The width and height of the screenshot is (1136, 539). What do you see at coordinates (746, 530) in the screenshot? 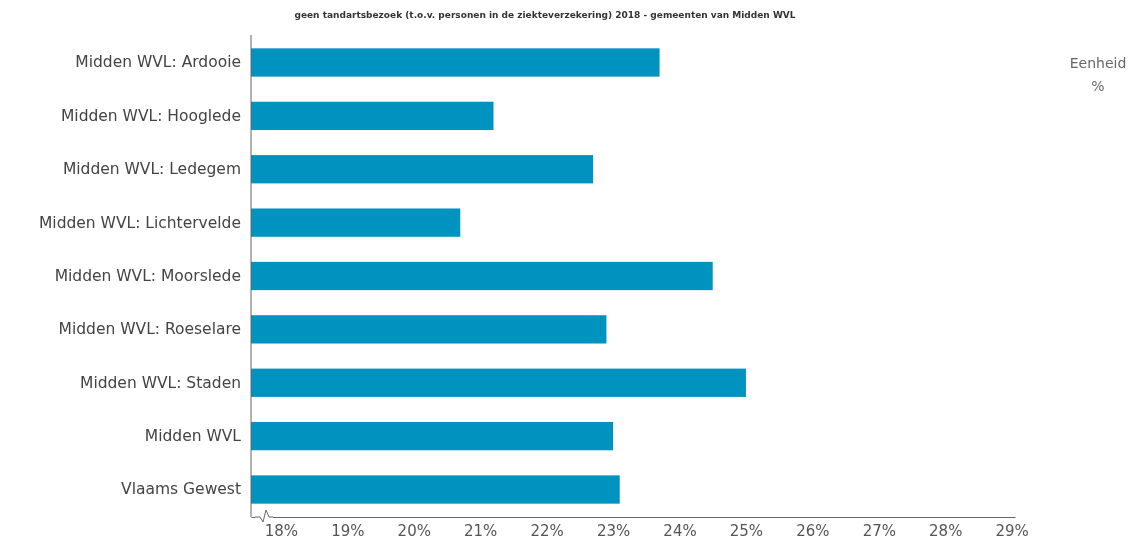
I see `x-tick-label: 25%` at bounding box center [746, 530].